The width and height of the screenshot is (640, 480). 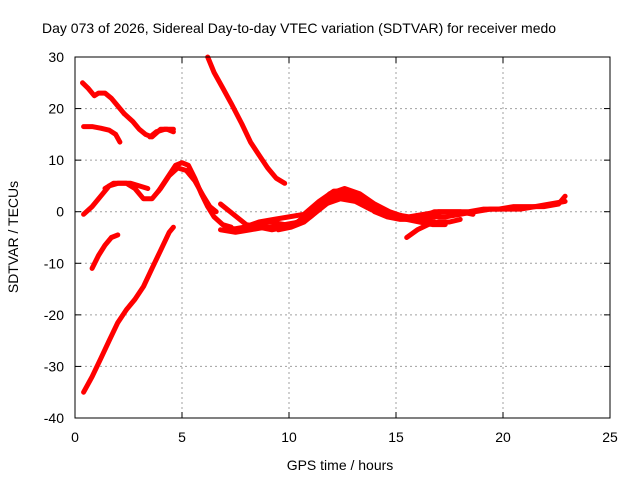 I want to click on y-tick-label: 0, so click(x=60, y=212).